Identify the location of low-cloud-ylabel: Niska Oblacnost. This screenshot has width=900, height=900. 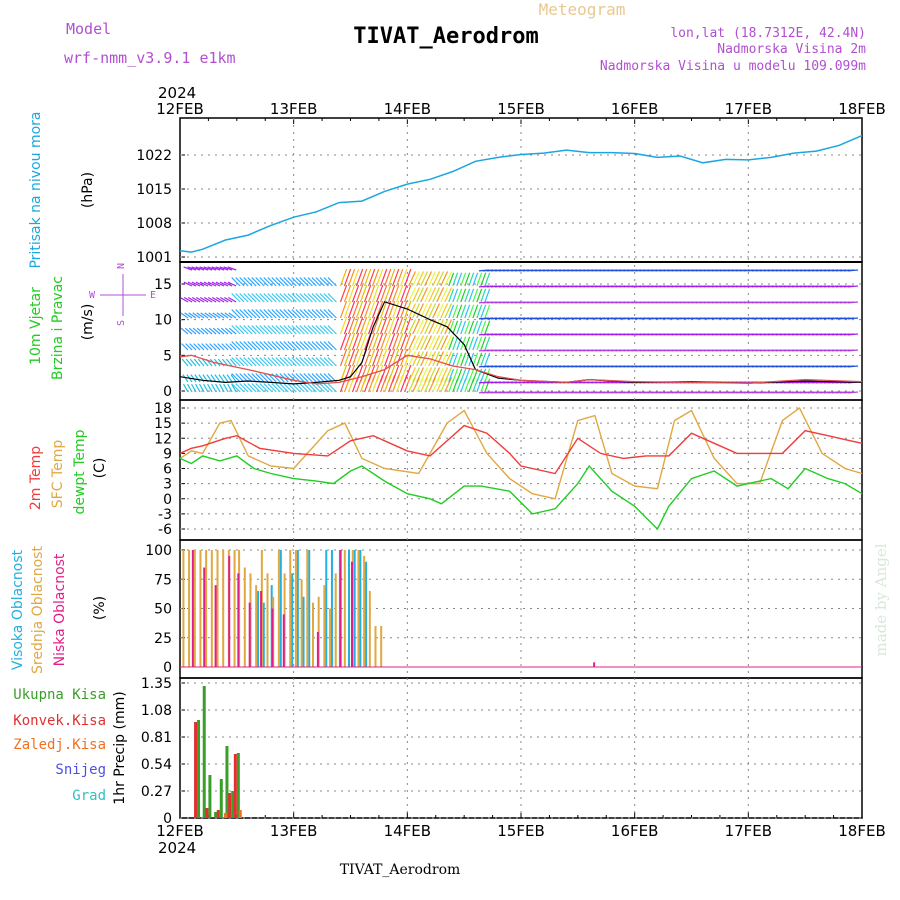
(60, 609).